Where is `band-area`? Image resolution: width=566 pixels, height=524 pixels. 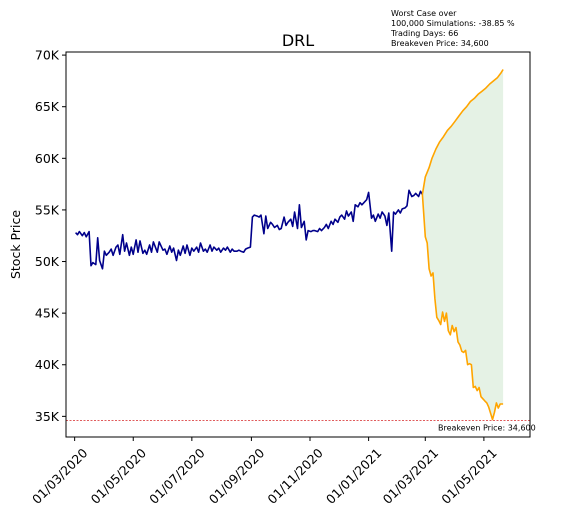 band-area is located at coordinates (463, 244).